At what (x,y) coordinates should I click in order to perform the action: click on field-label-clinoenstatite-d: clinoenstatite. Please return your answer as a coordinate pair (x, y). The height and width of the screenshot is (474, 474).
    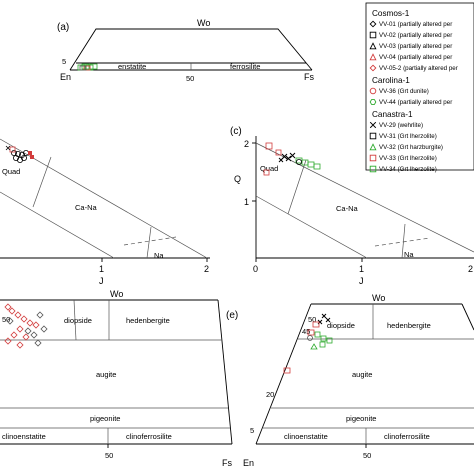
    Looking at the image, I should click on (24, 436).